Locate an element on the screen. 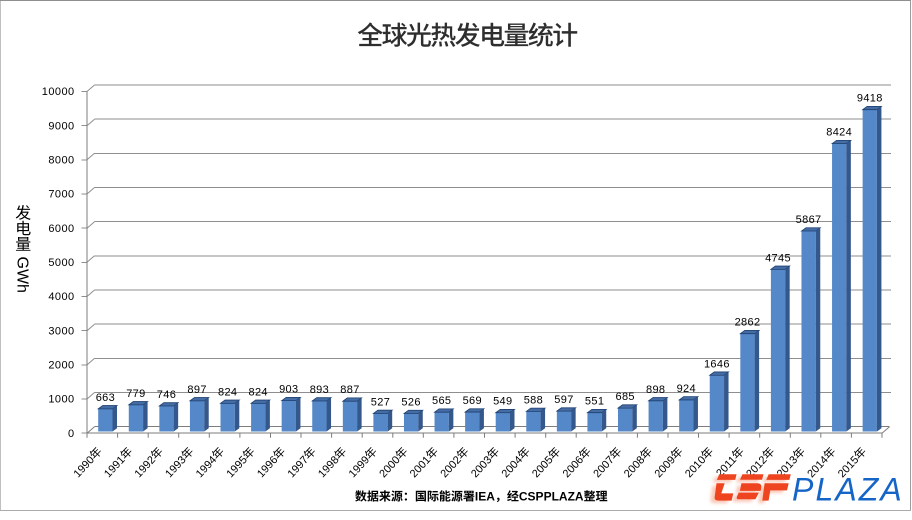  svg-text: PLAZA is located at coordinates (848, 489).